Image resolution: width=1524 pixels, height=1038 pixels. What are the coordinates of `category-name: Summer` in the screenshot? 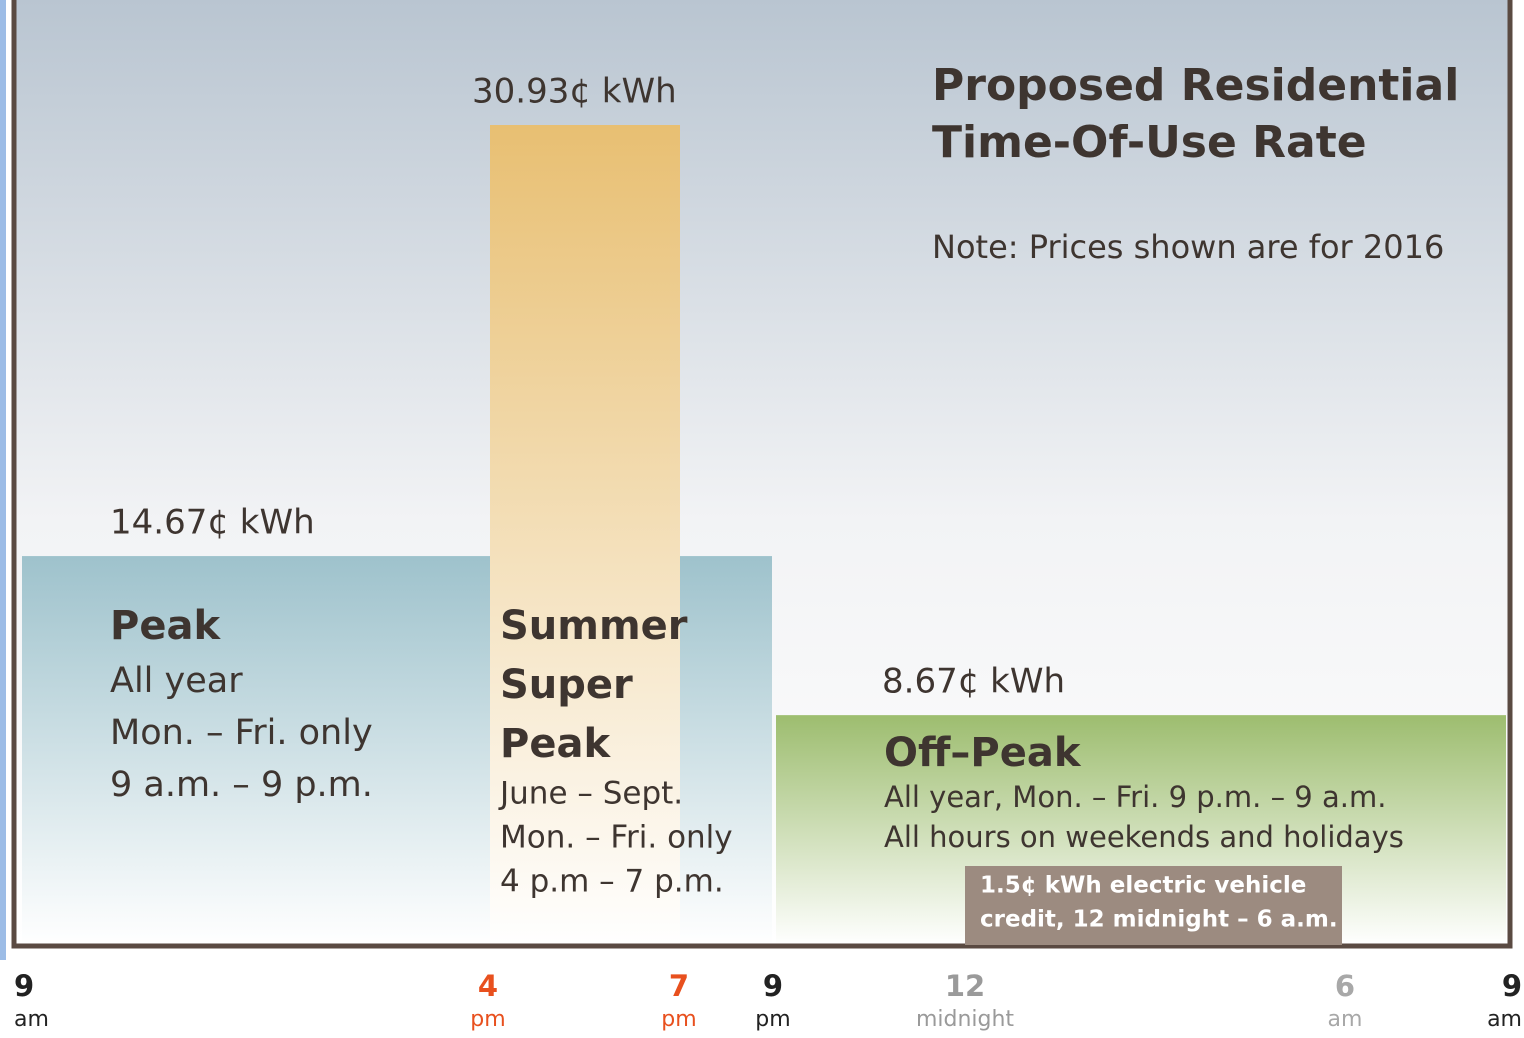 It's located at (594, 626).